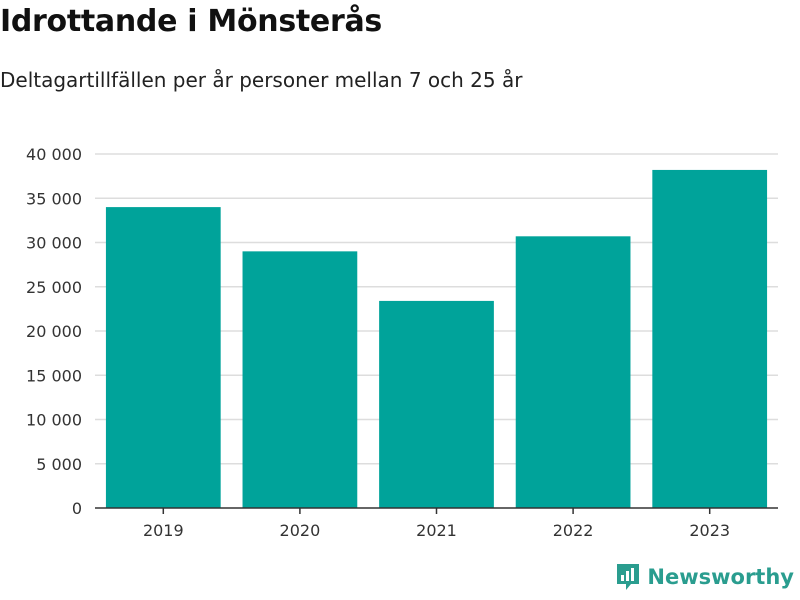  Describe the element at coordinates (573, 530) in the screenshot. I see `x-tick-label: 2022` at that location.